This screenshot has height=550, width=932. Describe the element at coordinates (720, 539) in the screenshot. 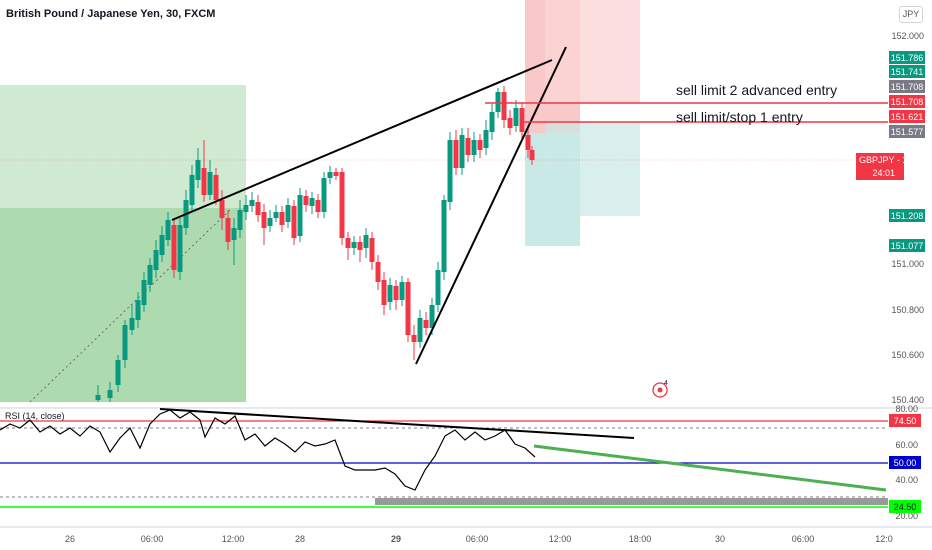

I see `time-tick: 30` at that location.